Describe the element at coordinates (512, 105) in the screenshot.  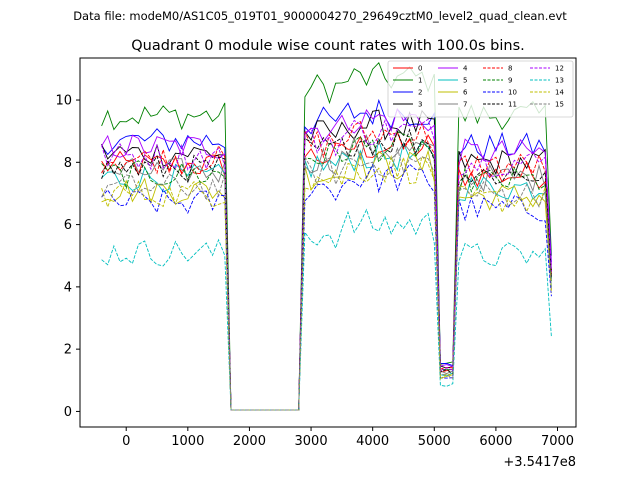
I see `legend-label-11: 11` at that location.